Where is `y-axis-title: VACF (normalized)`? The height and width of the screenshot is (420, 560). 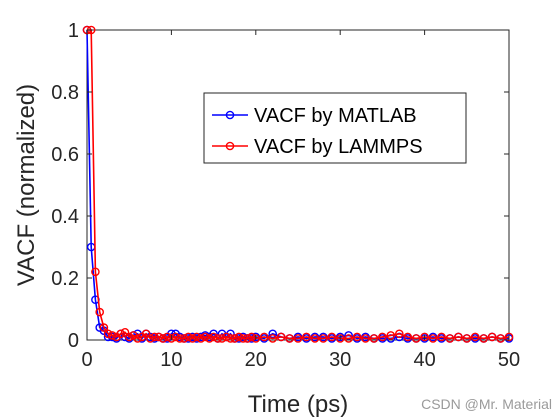
y-axis-title: VACF (normalized) is located at coordinates (26, 185).